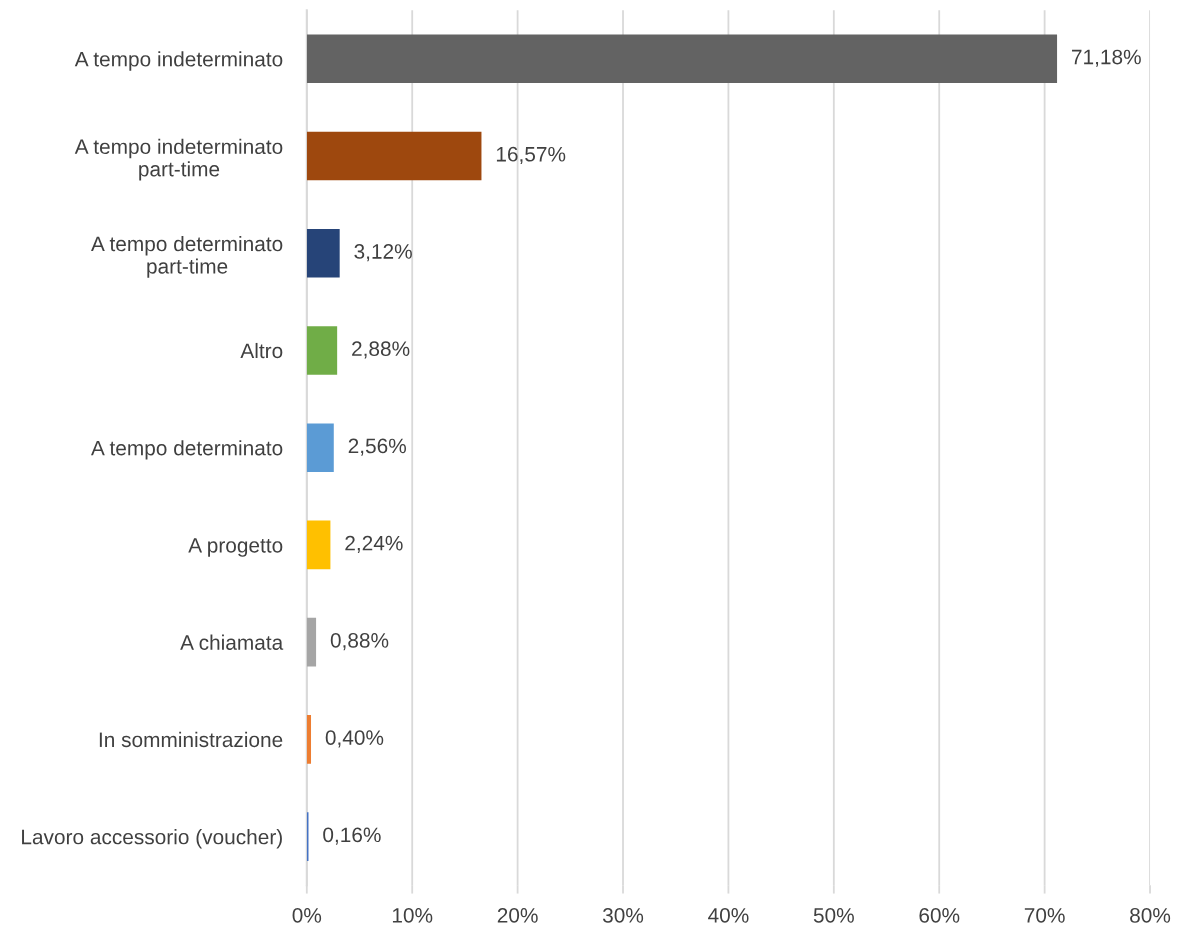 This screenshot has height=925, width=1180. I want to click on y-tick-label: In somministrazione, so click(191, 739).